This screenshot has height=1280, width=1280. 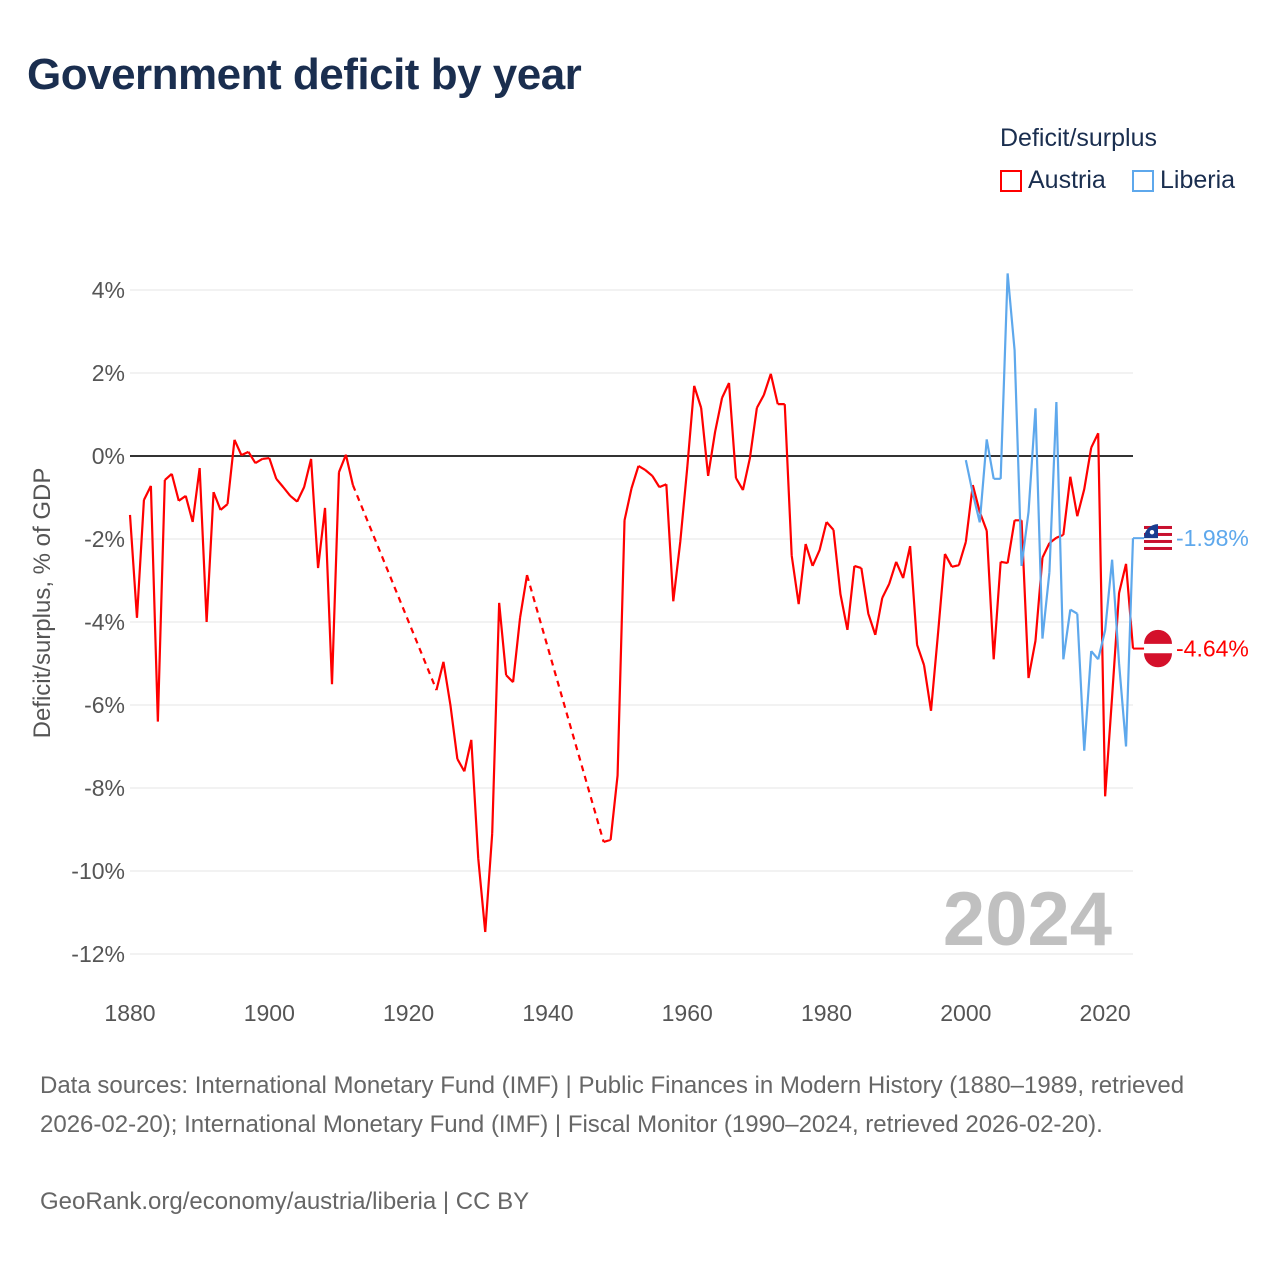 What do you see at coordinates (1143, 180) in the screenshot?
I see `legend-swatch-liberia` at bounding box center [1143, 180].